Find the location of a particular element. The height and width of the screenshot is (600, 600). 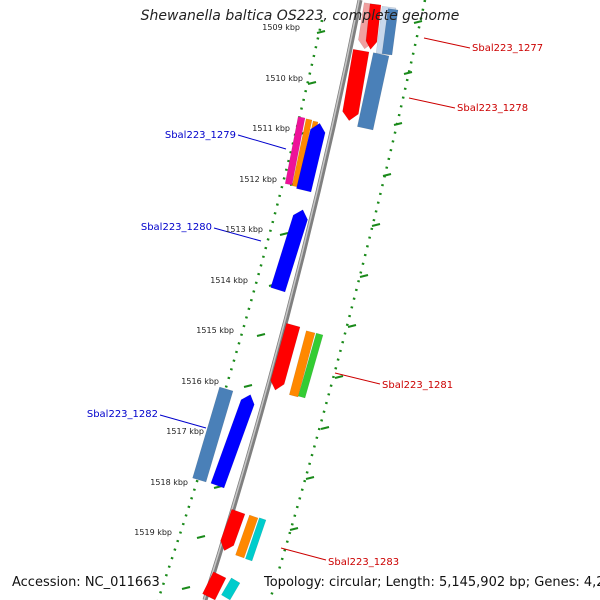

gene-label: Sbal223_1279 is located at coordinates (200, 135).